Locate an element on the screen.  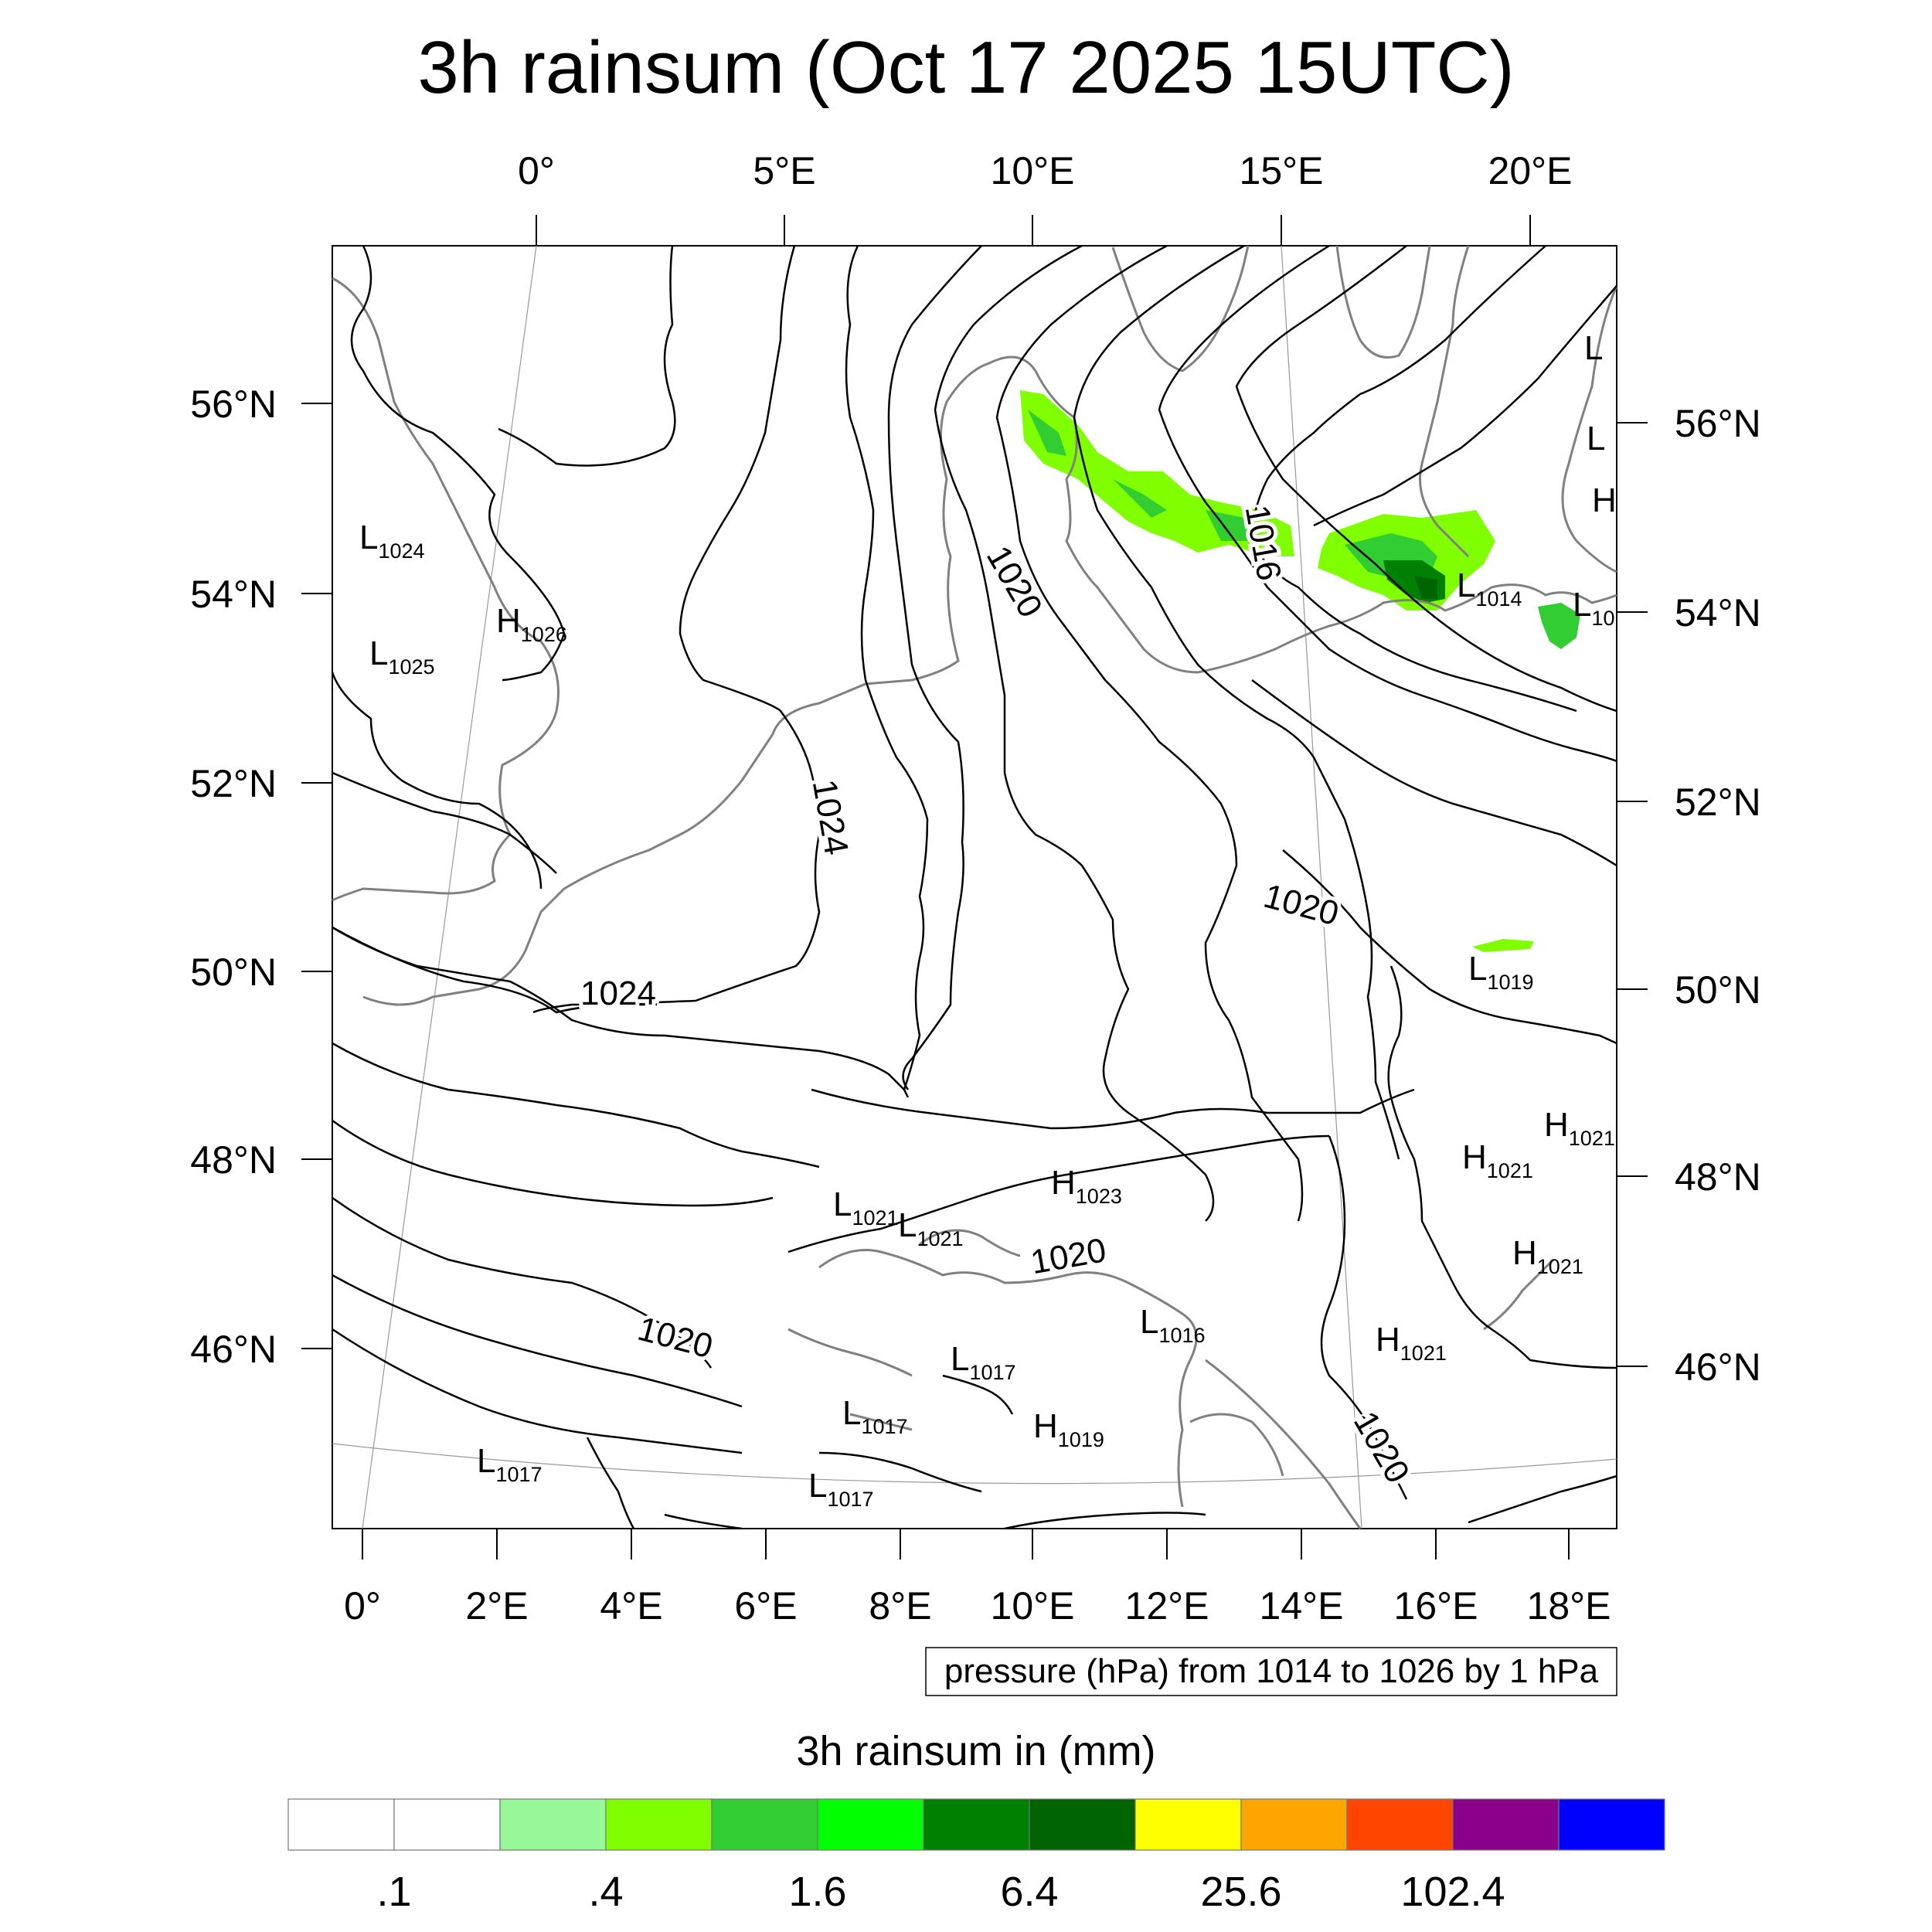
pressure-center-label: L1014 is located at coordinates (1490, 588).